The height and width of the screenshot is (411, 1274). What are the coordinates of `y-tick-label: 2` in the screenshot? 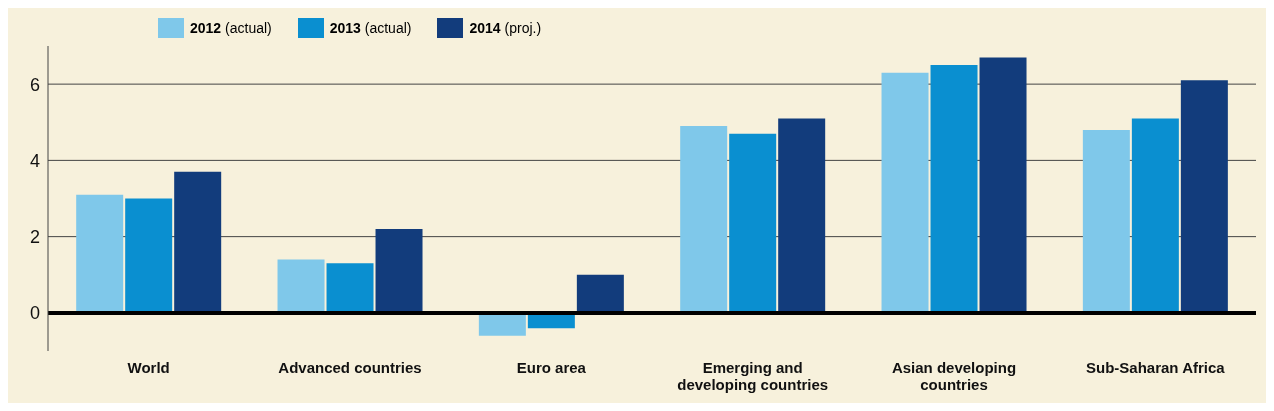 It's located at (34, 237).